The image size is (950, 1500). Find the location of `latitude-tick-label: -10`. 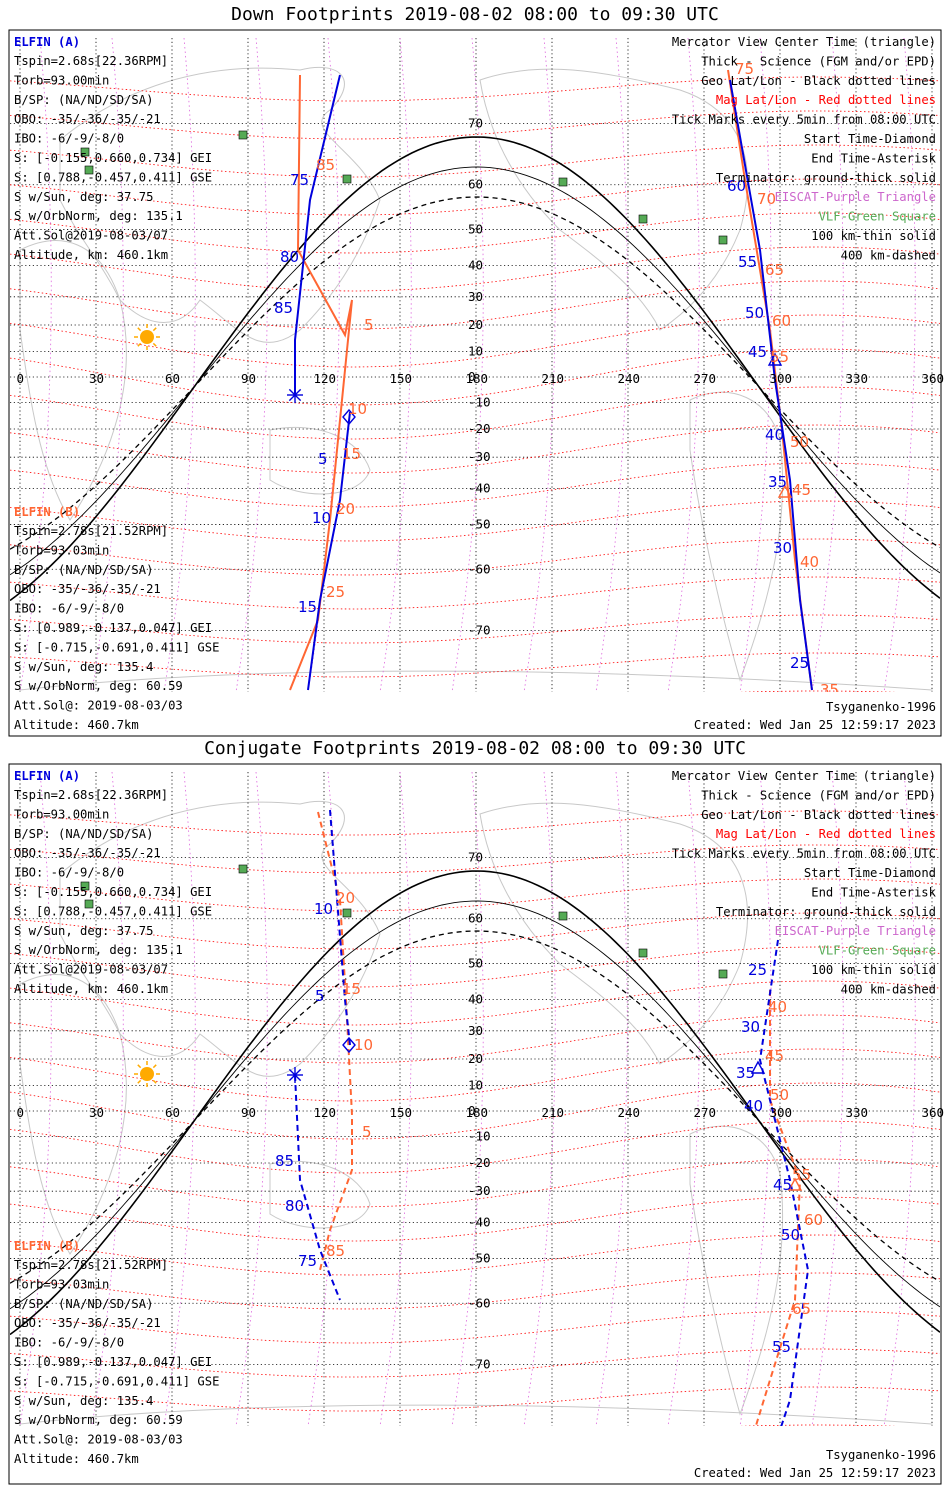

latitude-tick-label: -10 is located at coordinates (479, 402).